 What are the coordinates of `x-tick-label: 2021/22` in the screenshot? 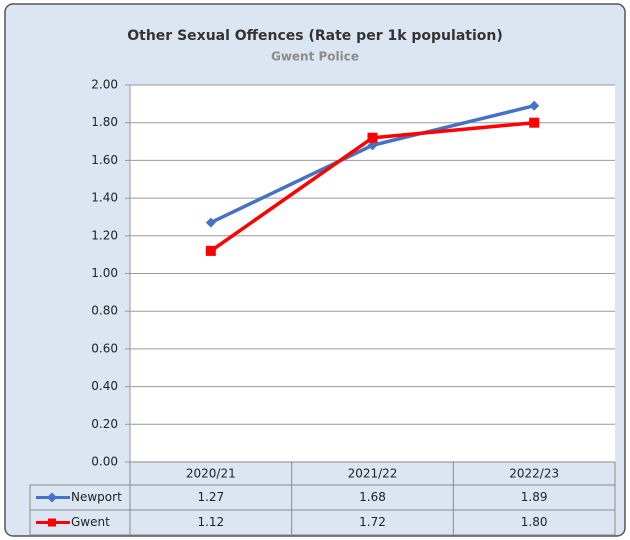 It's located at (373, 474).